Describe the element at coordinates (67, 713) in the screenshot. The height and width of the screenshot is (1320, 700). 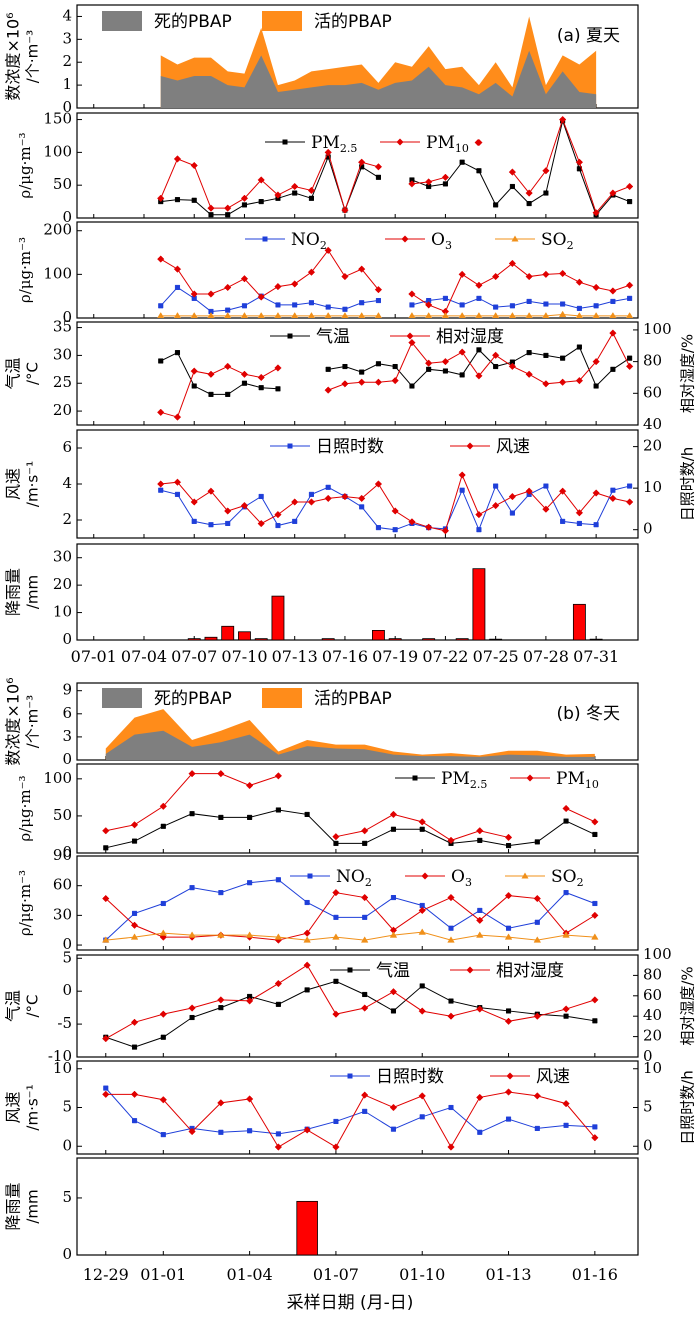
I see `y-tick-label: 6` at that location.